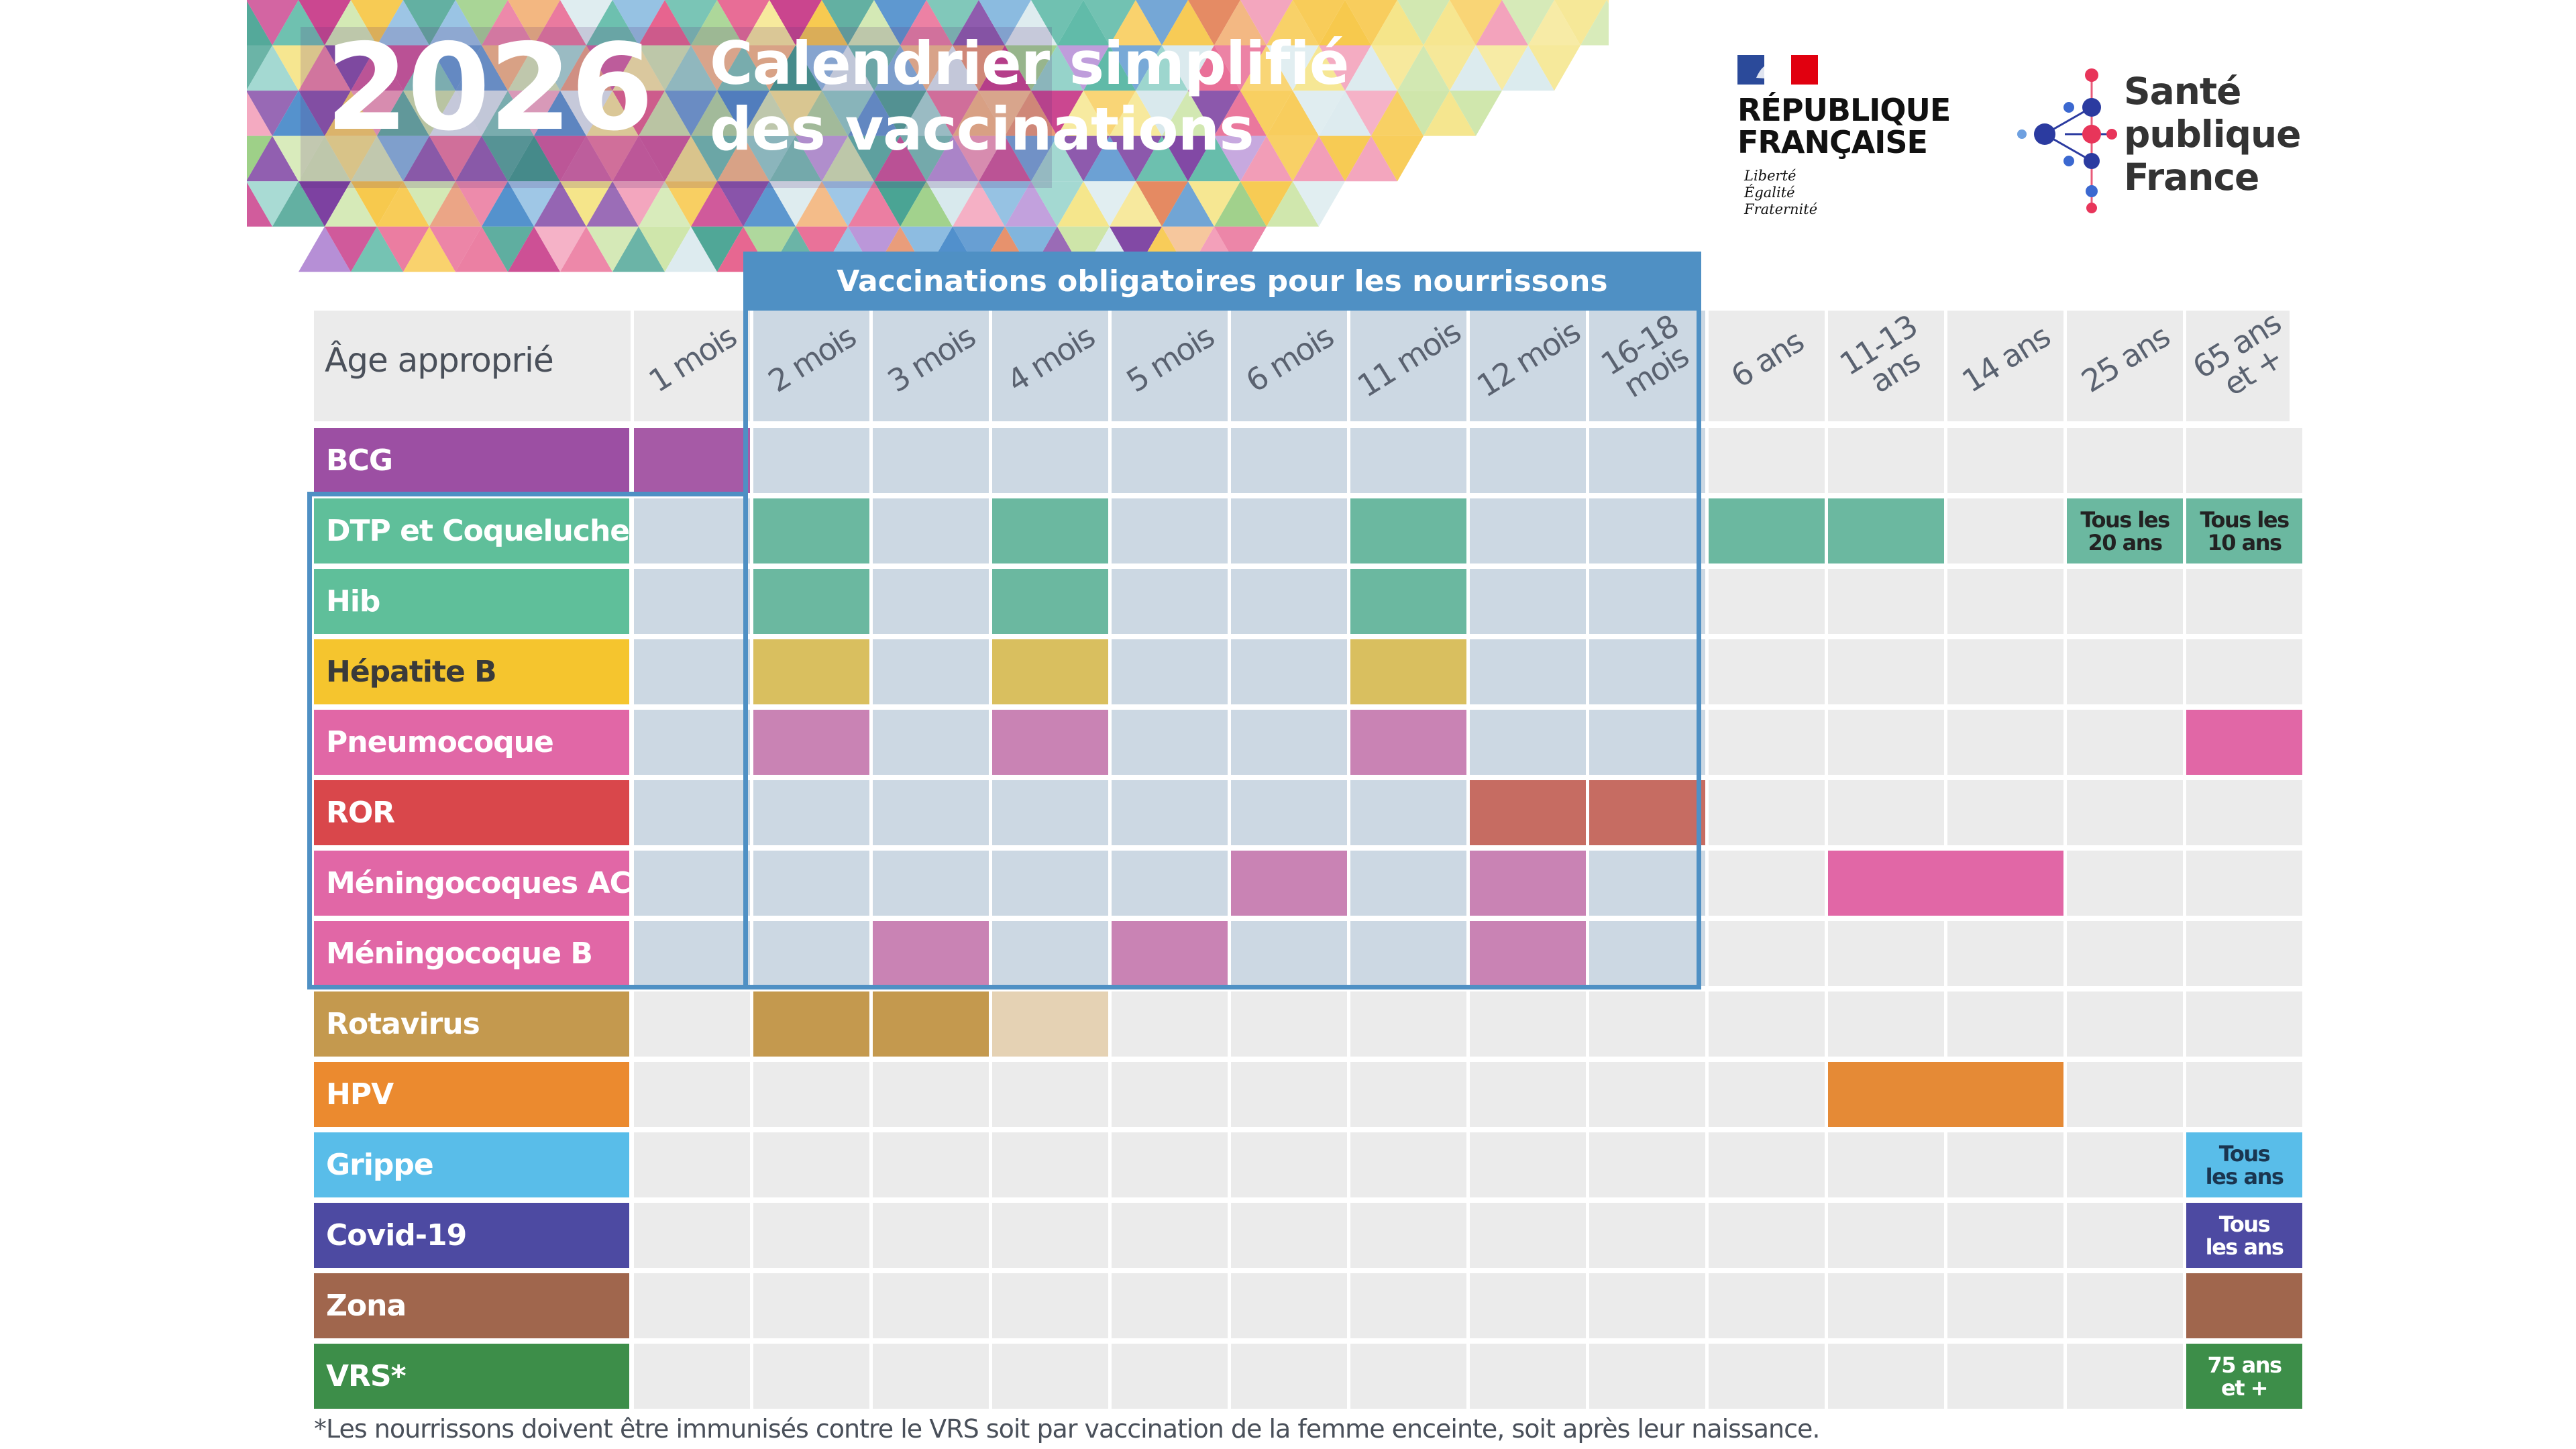 The image size is (2576, 1449). Describe the element at coordinates (1780, 193) in the screenshot. I see `republique-motto: Liberté Égalité Fraternité` at that location.